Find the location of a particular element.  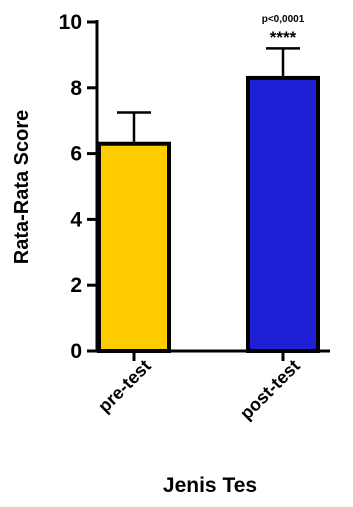

y-tick-label-4: 4 is located at coordinates (76, 219).